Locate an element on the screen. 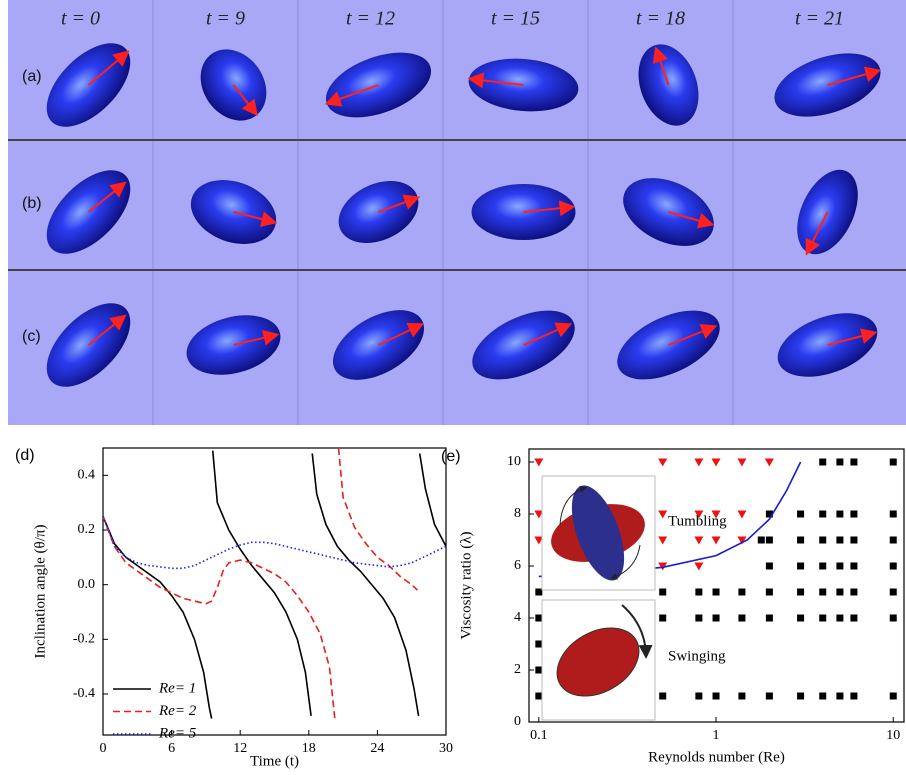 Image resolution: width=906 pixels, height=775 pixels. y-tick-label: 6 is located at coordinates (517, 565).